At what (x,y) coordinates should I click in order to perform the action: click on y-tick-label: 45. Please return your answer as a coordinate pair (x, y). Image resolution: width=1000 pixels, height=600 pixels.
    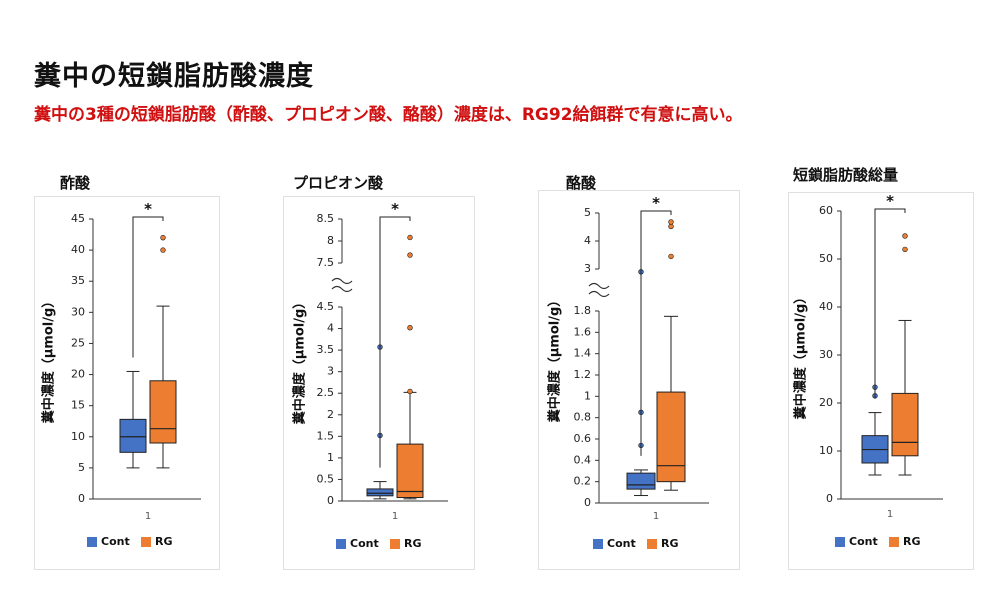
    Looking at the image, I should click on (78, 218).